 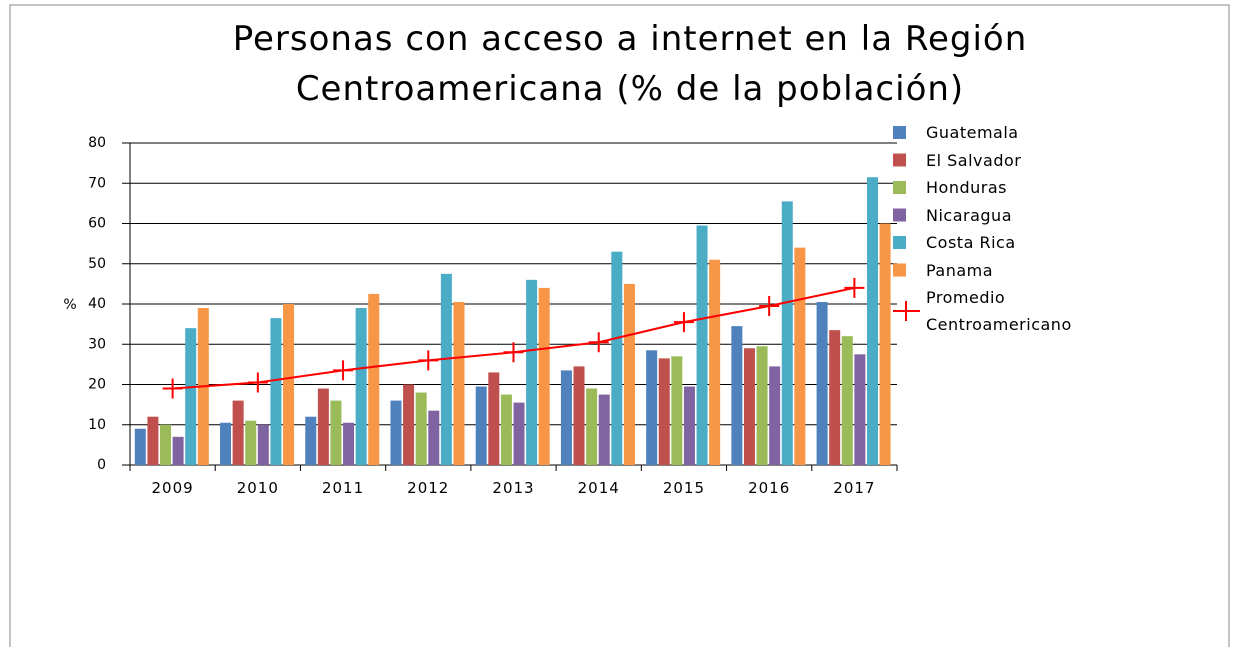 I want to click on y-tick-label: 60, so click(x=97, y=224).